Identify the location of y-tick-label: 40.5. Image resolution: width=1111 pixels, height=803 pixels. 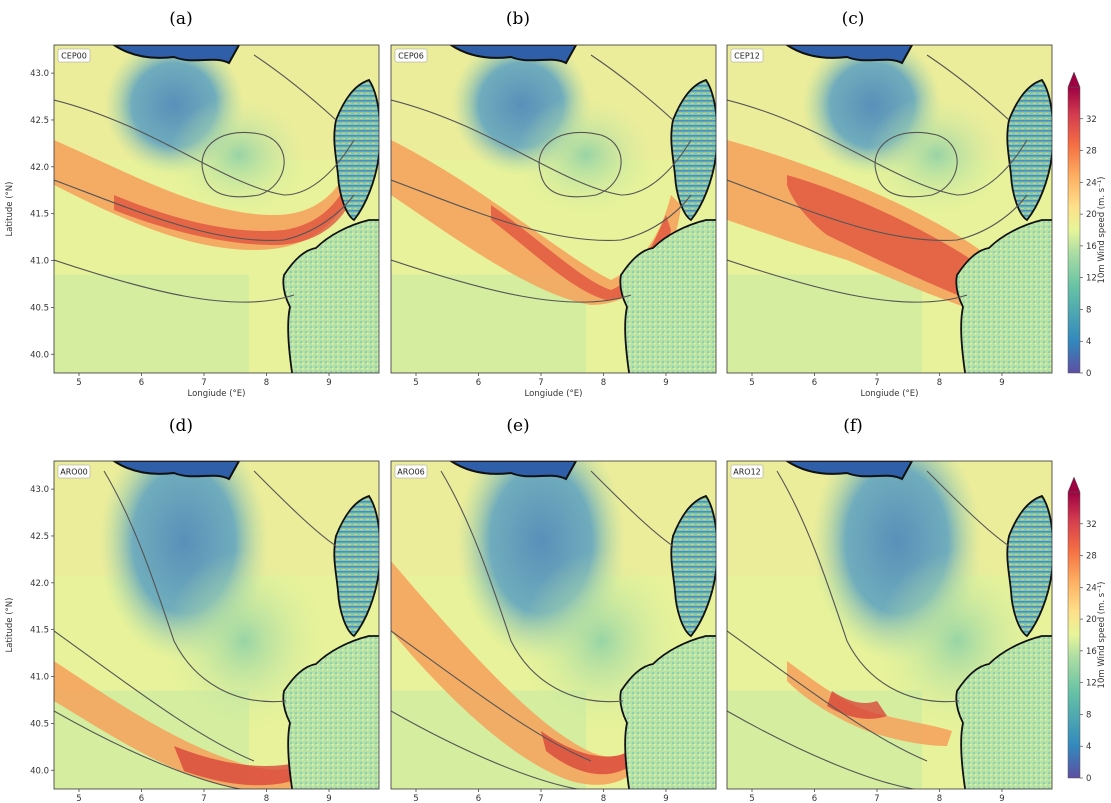
(39, 308).